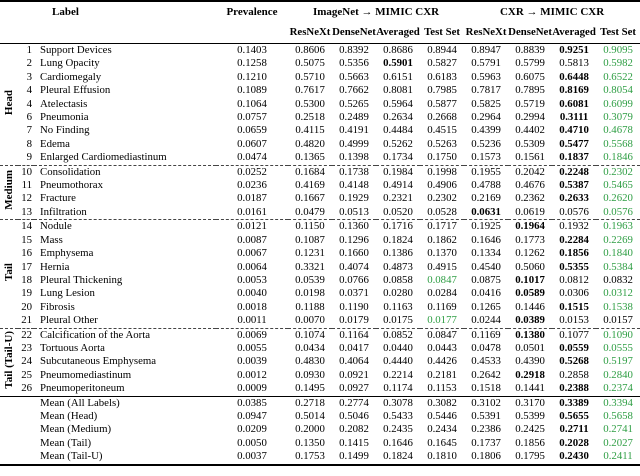  Describe the element at coordinates (354, 185) in the screenshot. I see `cell-imagenet-densenet: 0.4148` at that location.